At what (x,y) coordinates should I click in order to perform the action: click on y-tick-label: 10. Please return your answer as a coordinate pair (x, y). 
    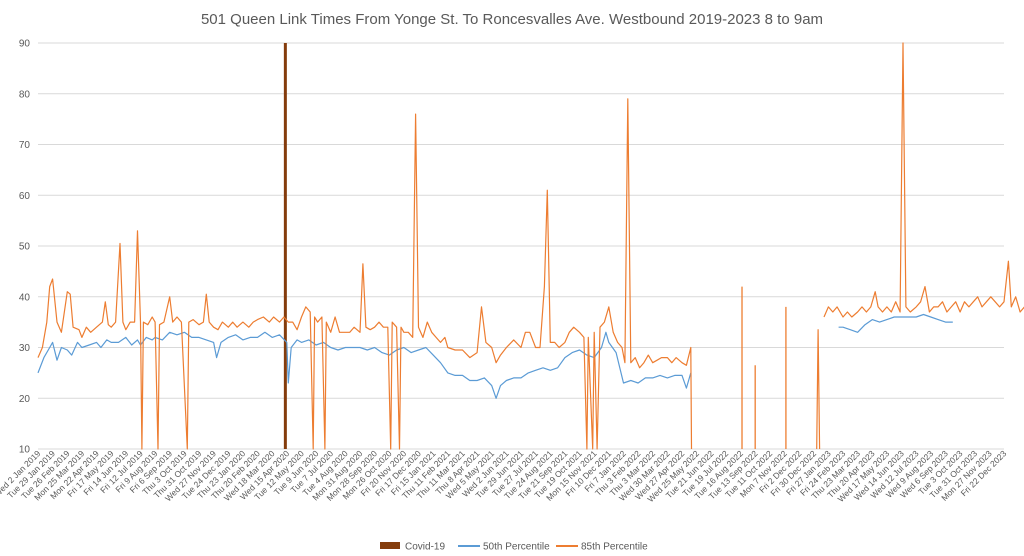
    Looking at the image, I should click on (25, 450).